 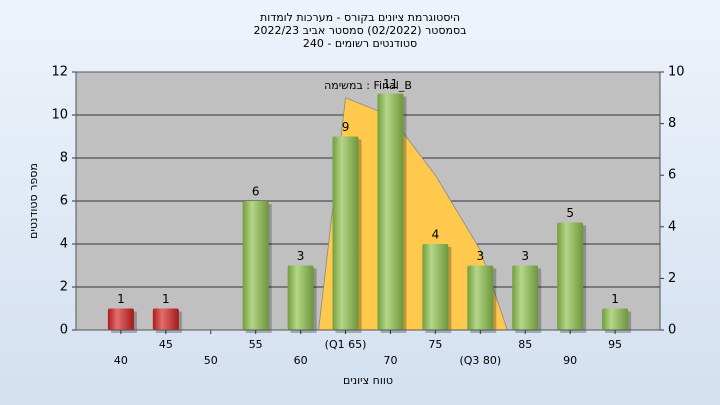 I want to click on x-tick-label: 45, so click(x=166, y=344).